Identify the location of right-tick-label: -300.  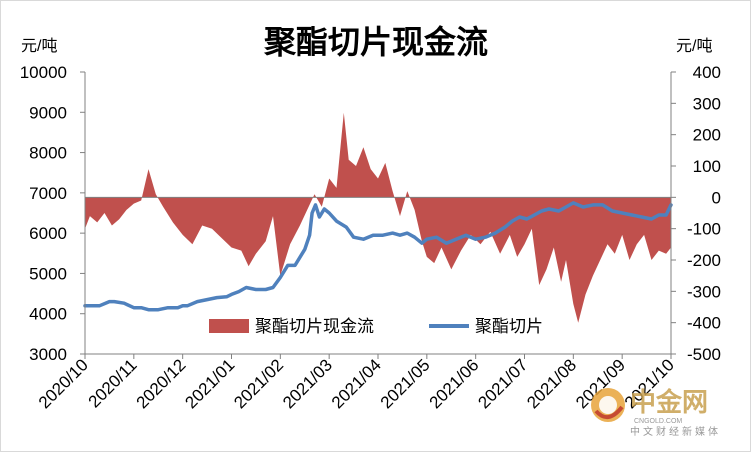
(704, 291).